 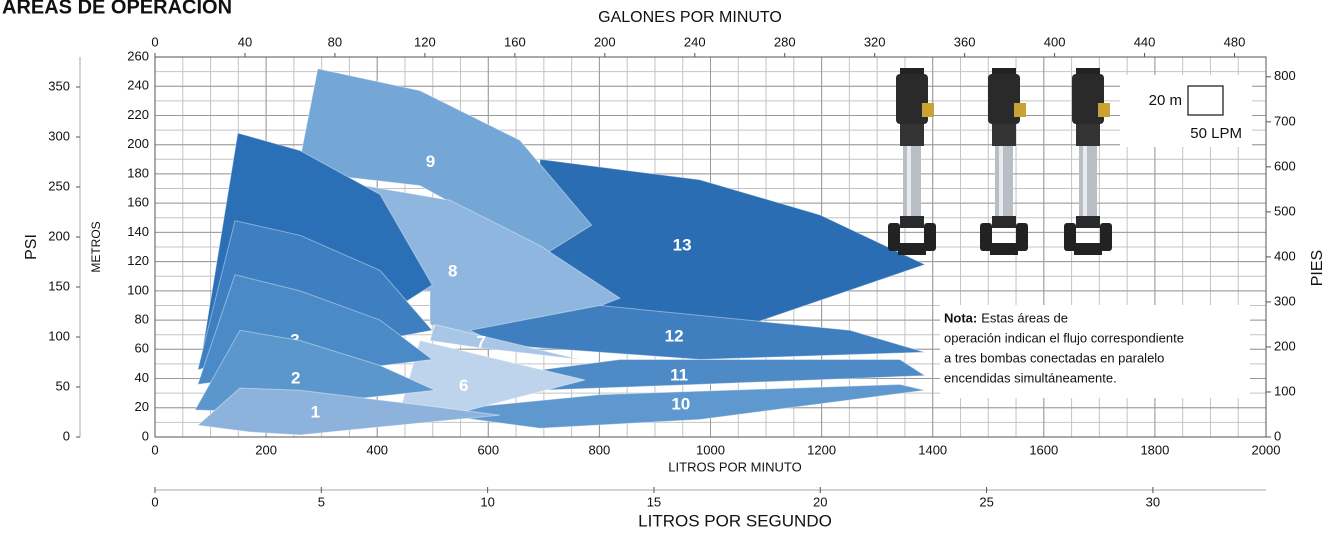 I want to click on region-label: 7, so click(x=480, y=342).